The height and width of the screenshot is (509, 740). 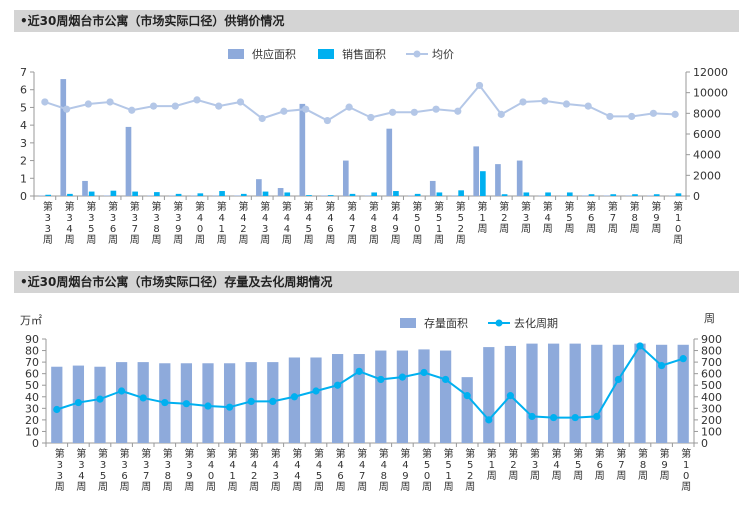 I want to click on c2-y-tick-label: 30, so click(x=32, y=408).